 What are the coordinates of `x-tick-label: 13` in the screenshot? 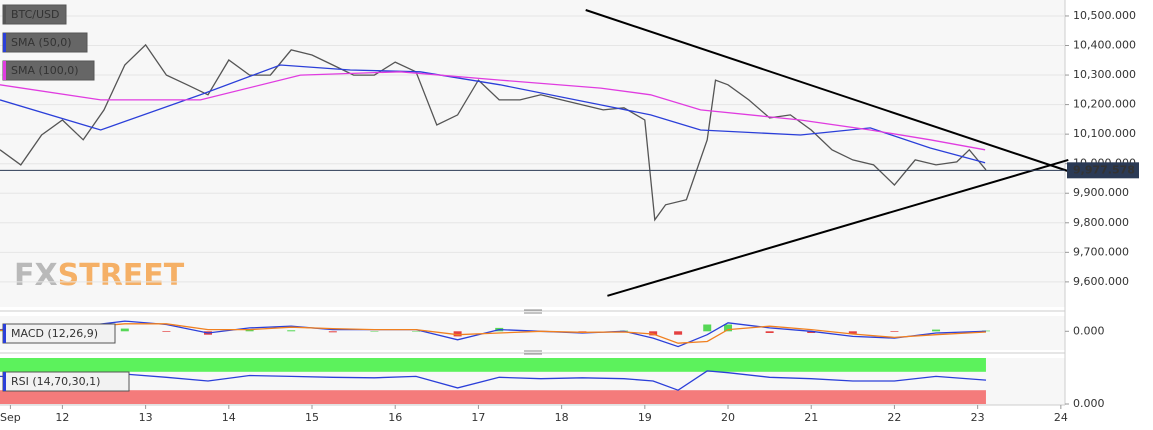 It's located at (146, 417).